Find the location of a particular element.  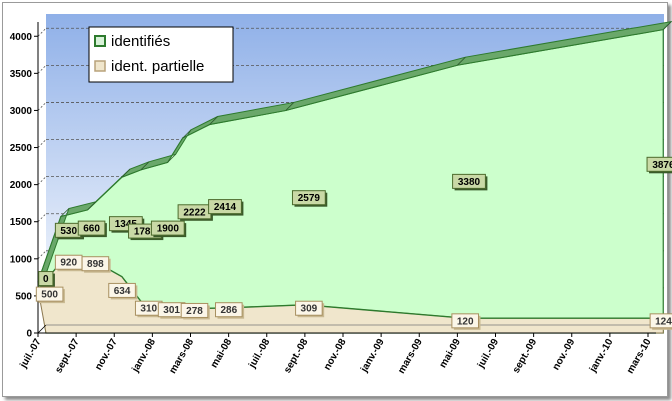

data-label-partielle: 310 is located at coordinates (149, 309).